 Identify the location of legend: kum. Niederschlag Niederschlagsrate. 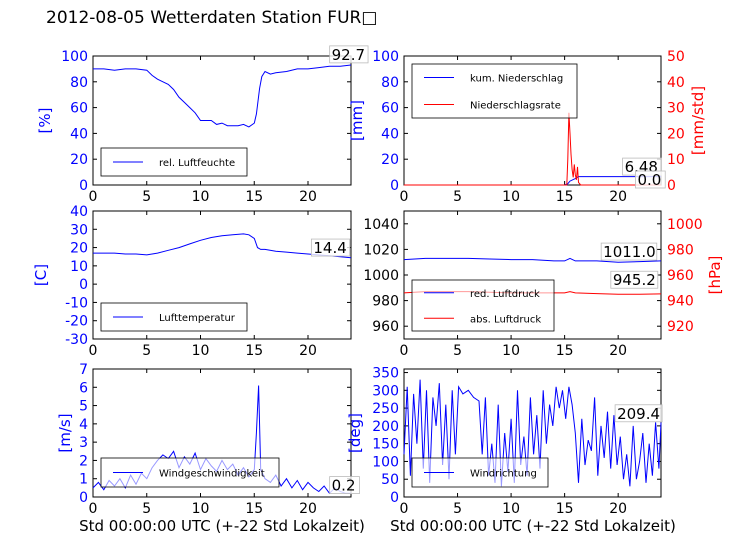
(494, 91).